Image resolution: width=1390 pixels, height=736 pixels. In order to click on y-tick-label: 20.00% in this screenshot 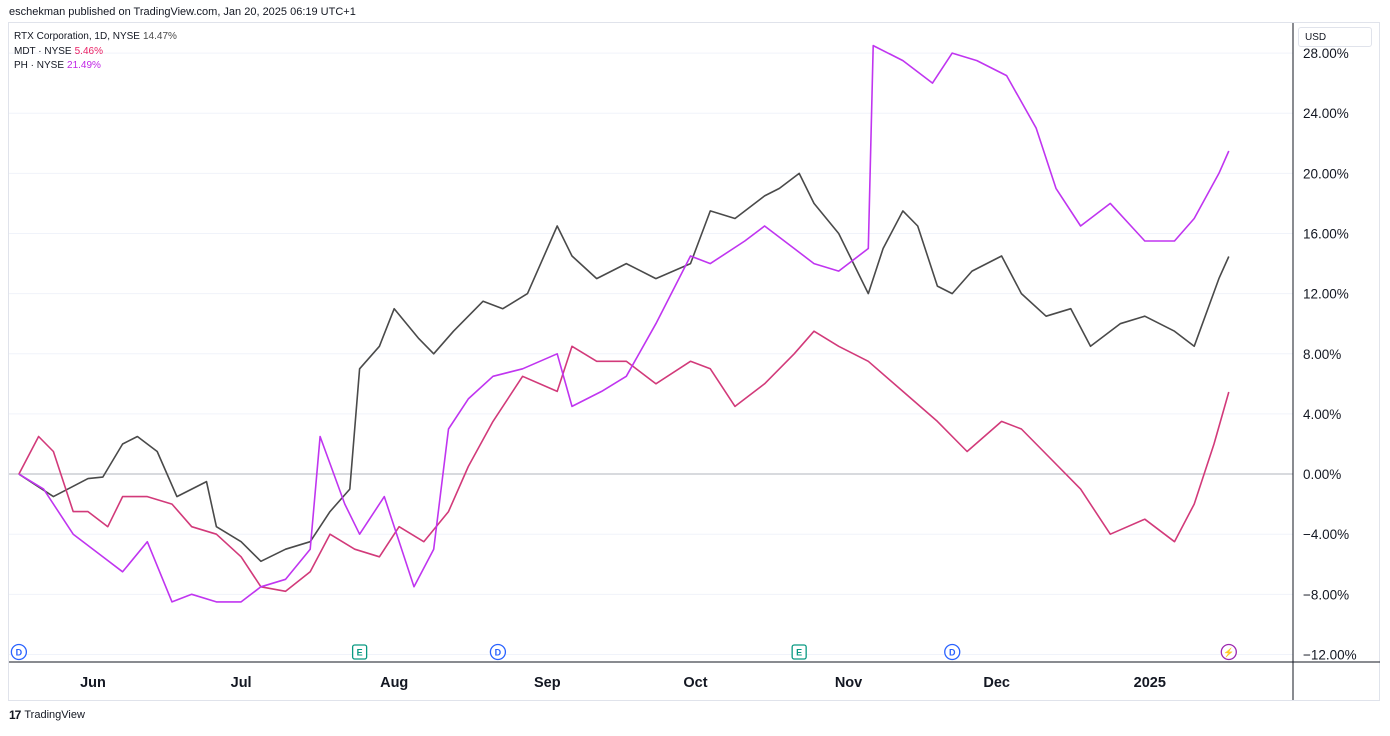, I will do `click(1326, 173)`.